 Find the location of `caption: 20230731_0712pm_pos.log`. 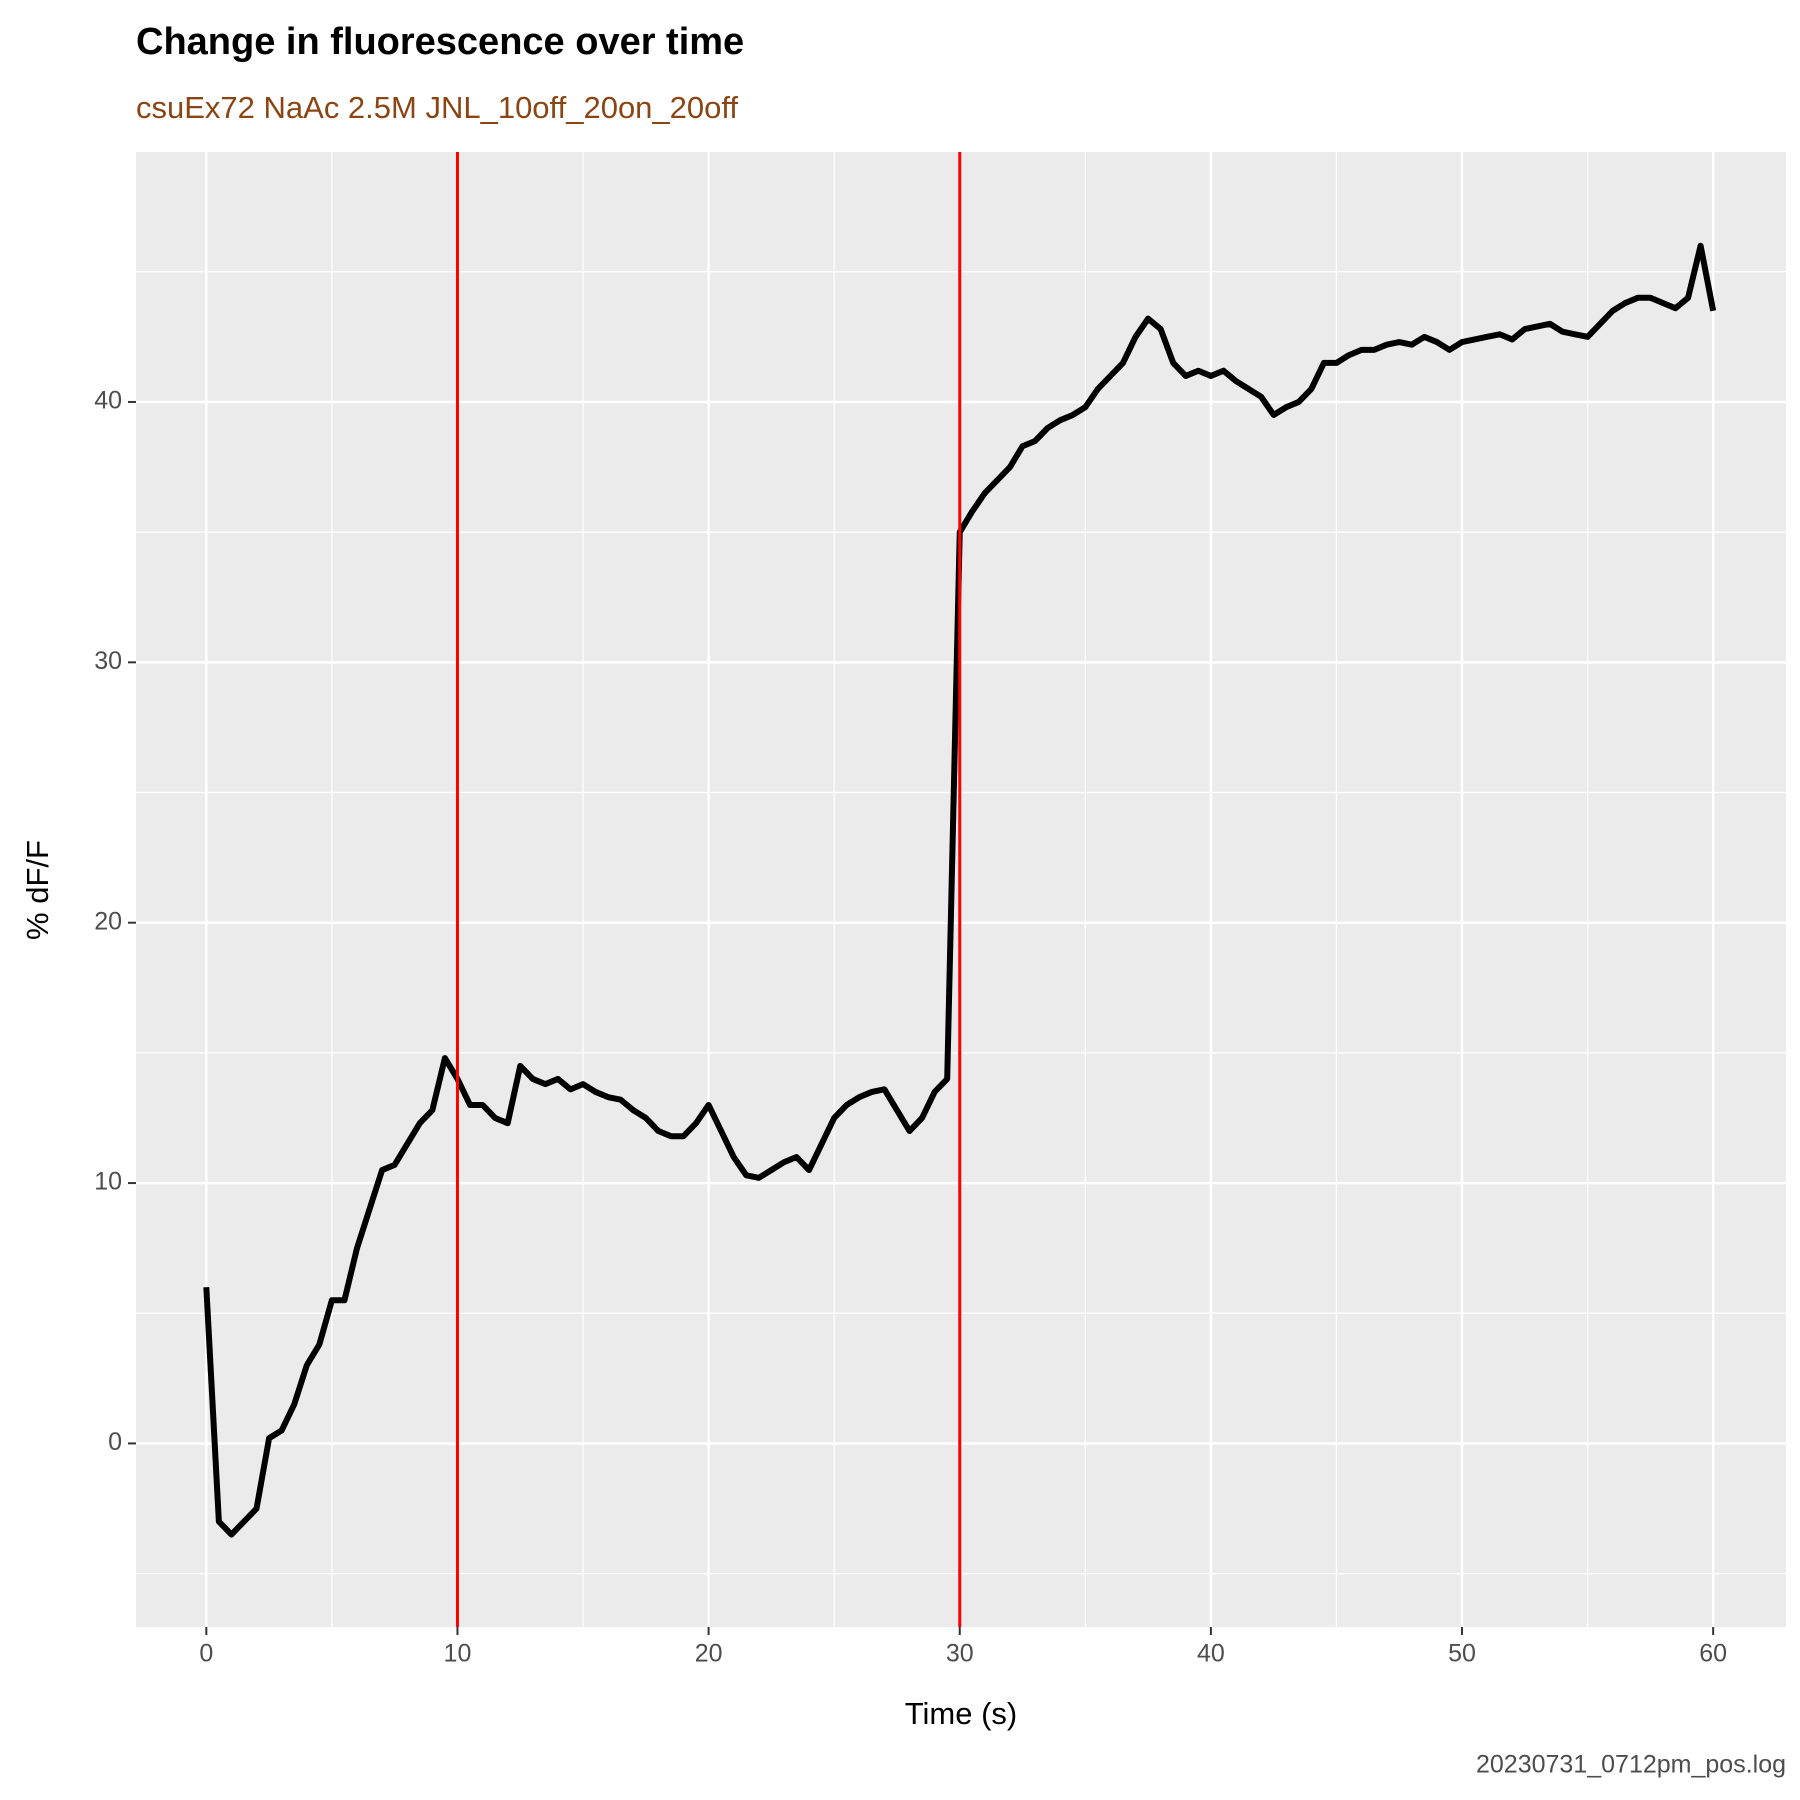

caption: 20230731_0712pm_pos.log is located at coordinates (1631, 1765).